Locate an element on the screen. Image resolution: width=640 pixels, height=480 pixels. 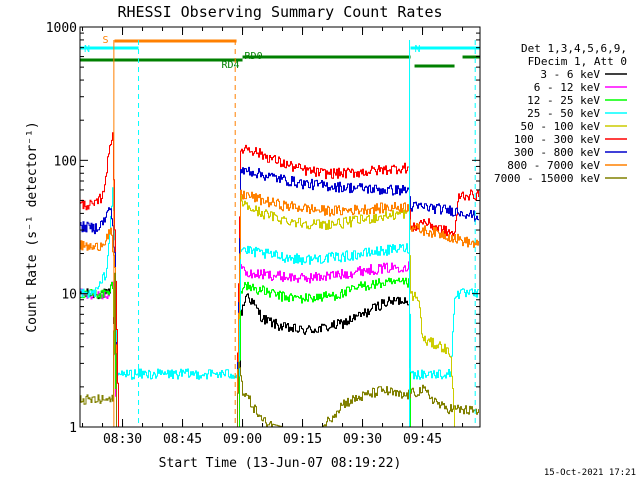
x-tick-label-2: 09:00 is located at coordinates (242, 439).